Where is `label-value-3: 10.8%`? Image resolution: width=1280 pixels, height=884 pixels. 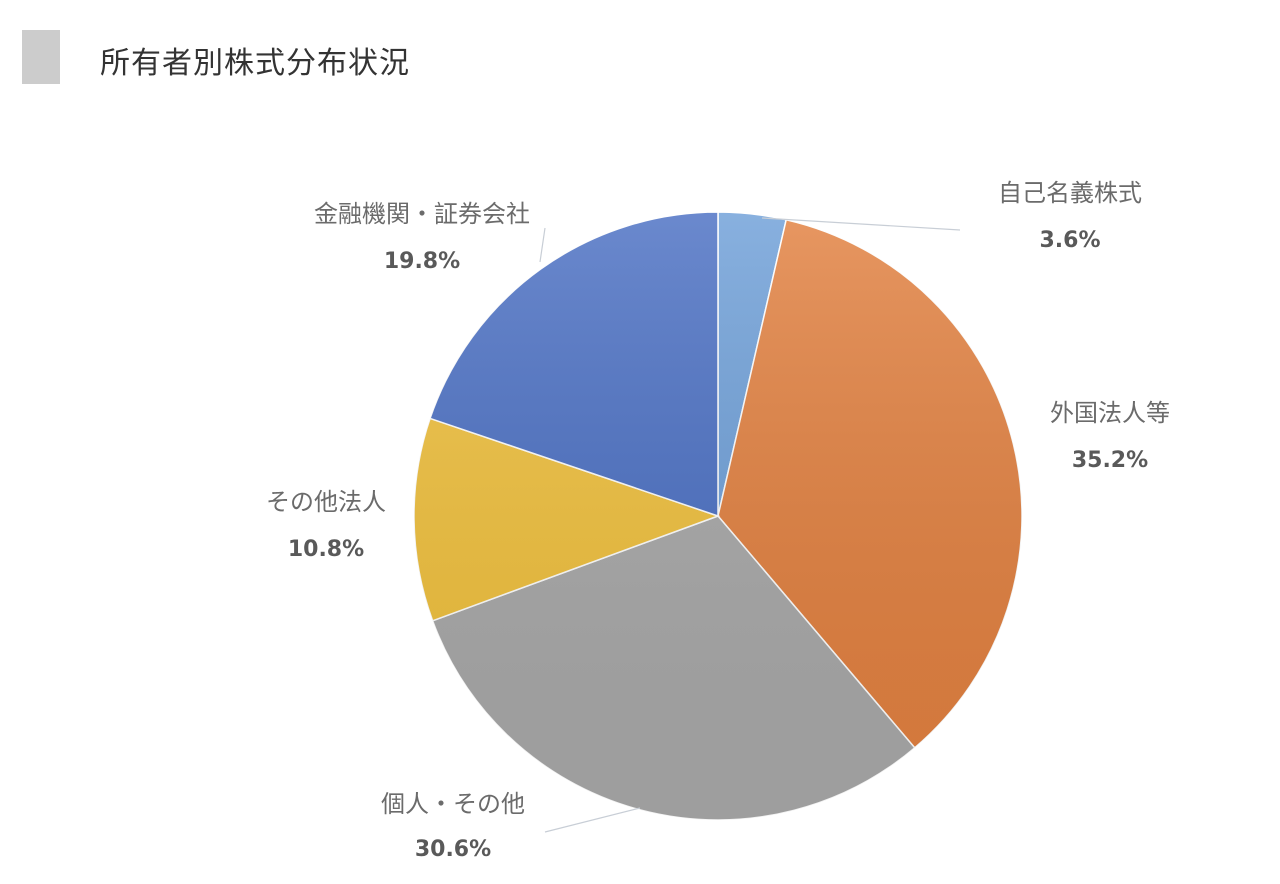
label-value-3: 10.8% is located at coordinates (326, 549).